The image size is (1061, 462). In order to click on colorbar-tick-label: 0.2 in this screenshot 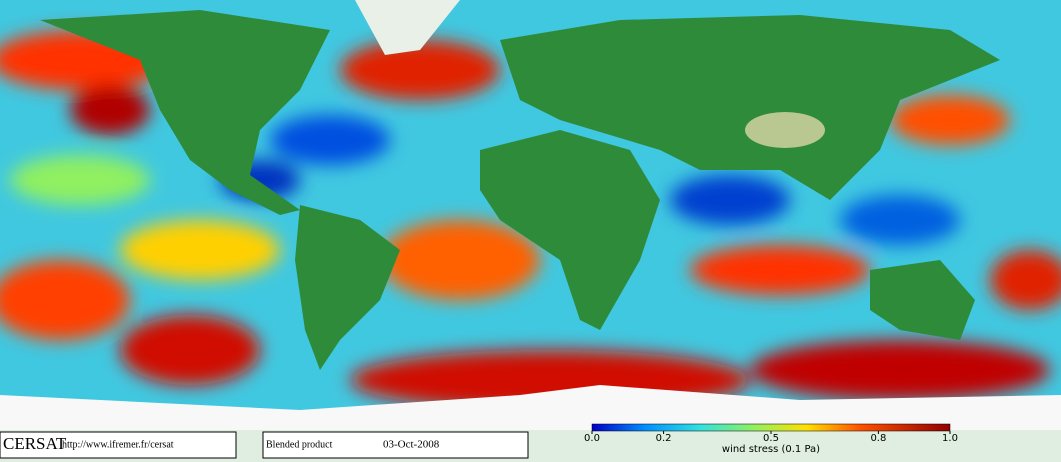, I will do `click(664, 438)`.